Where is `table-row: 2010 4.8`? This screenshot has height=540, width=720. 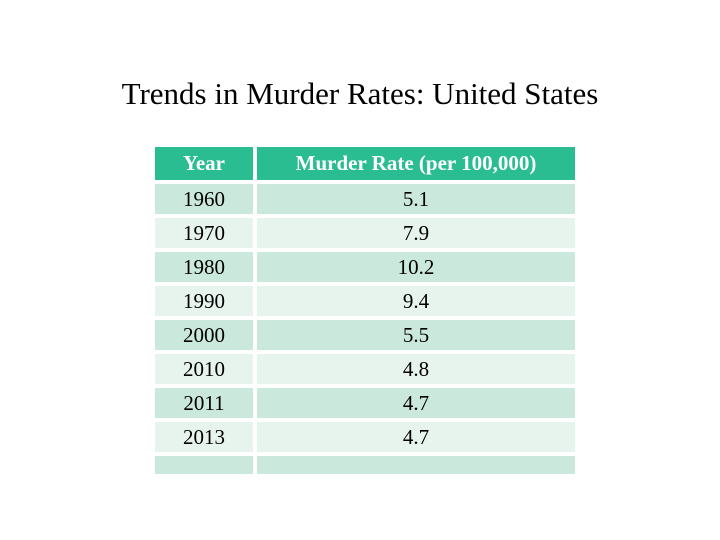 table-row: 2010 4.8 is located at coordinates (365, 369).